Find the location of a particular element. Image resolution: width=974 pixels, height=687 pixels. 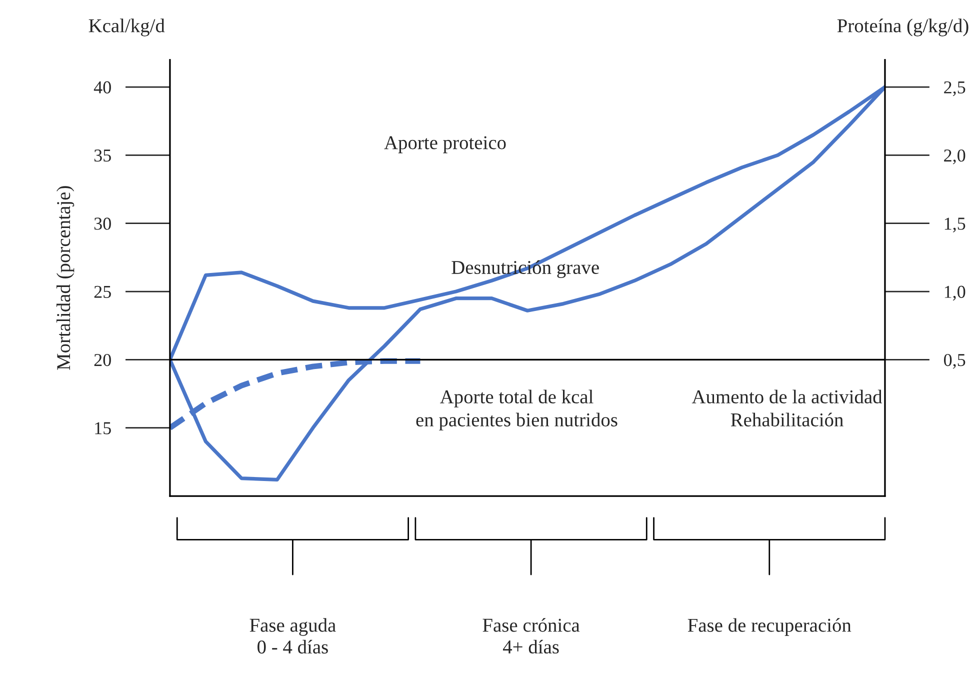

y-axis-title: Mortalidad (porcentaje) is located at coordinates (65, 278).